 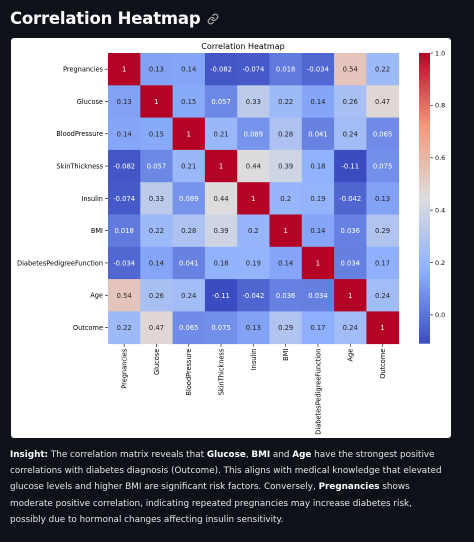 What do you see at coordinates (440, 106) in the screenshot?
I see `colorbar-tick-label: 0.8` at bounding box center [440, 106].